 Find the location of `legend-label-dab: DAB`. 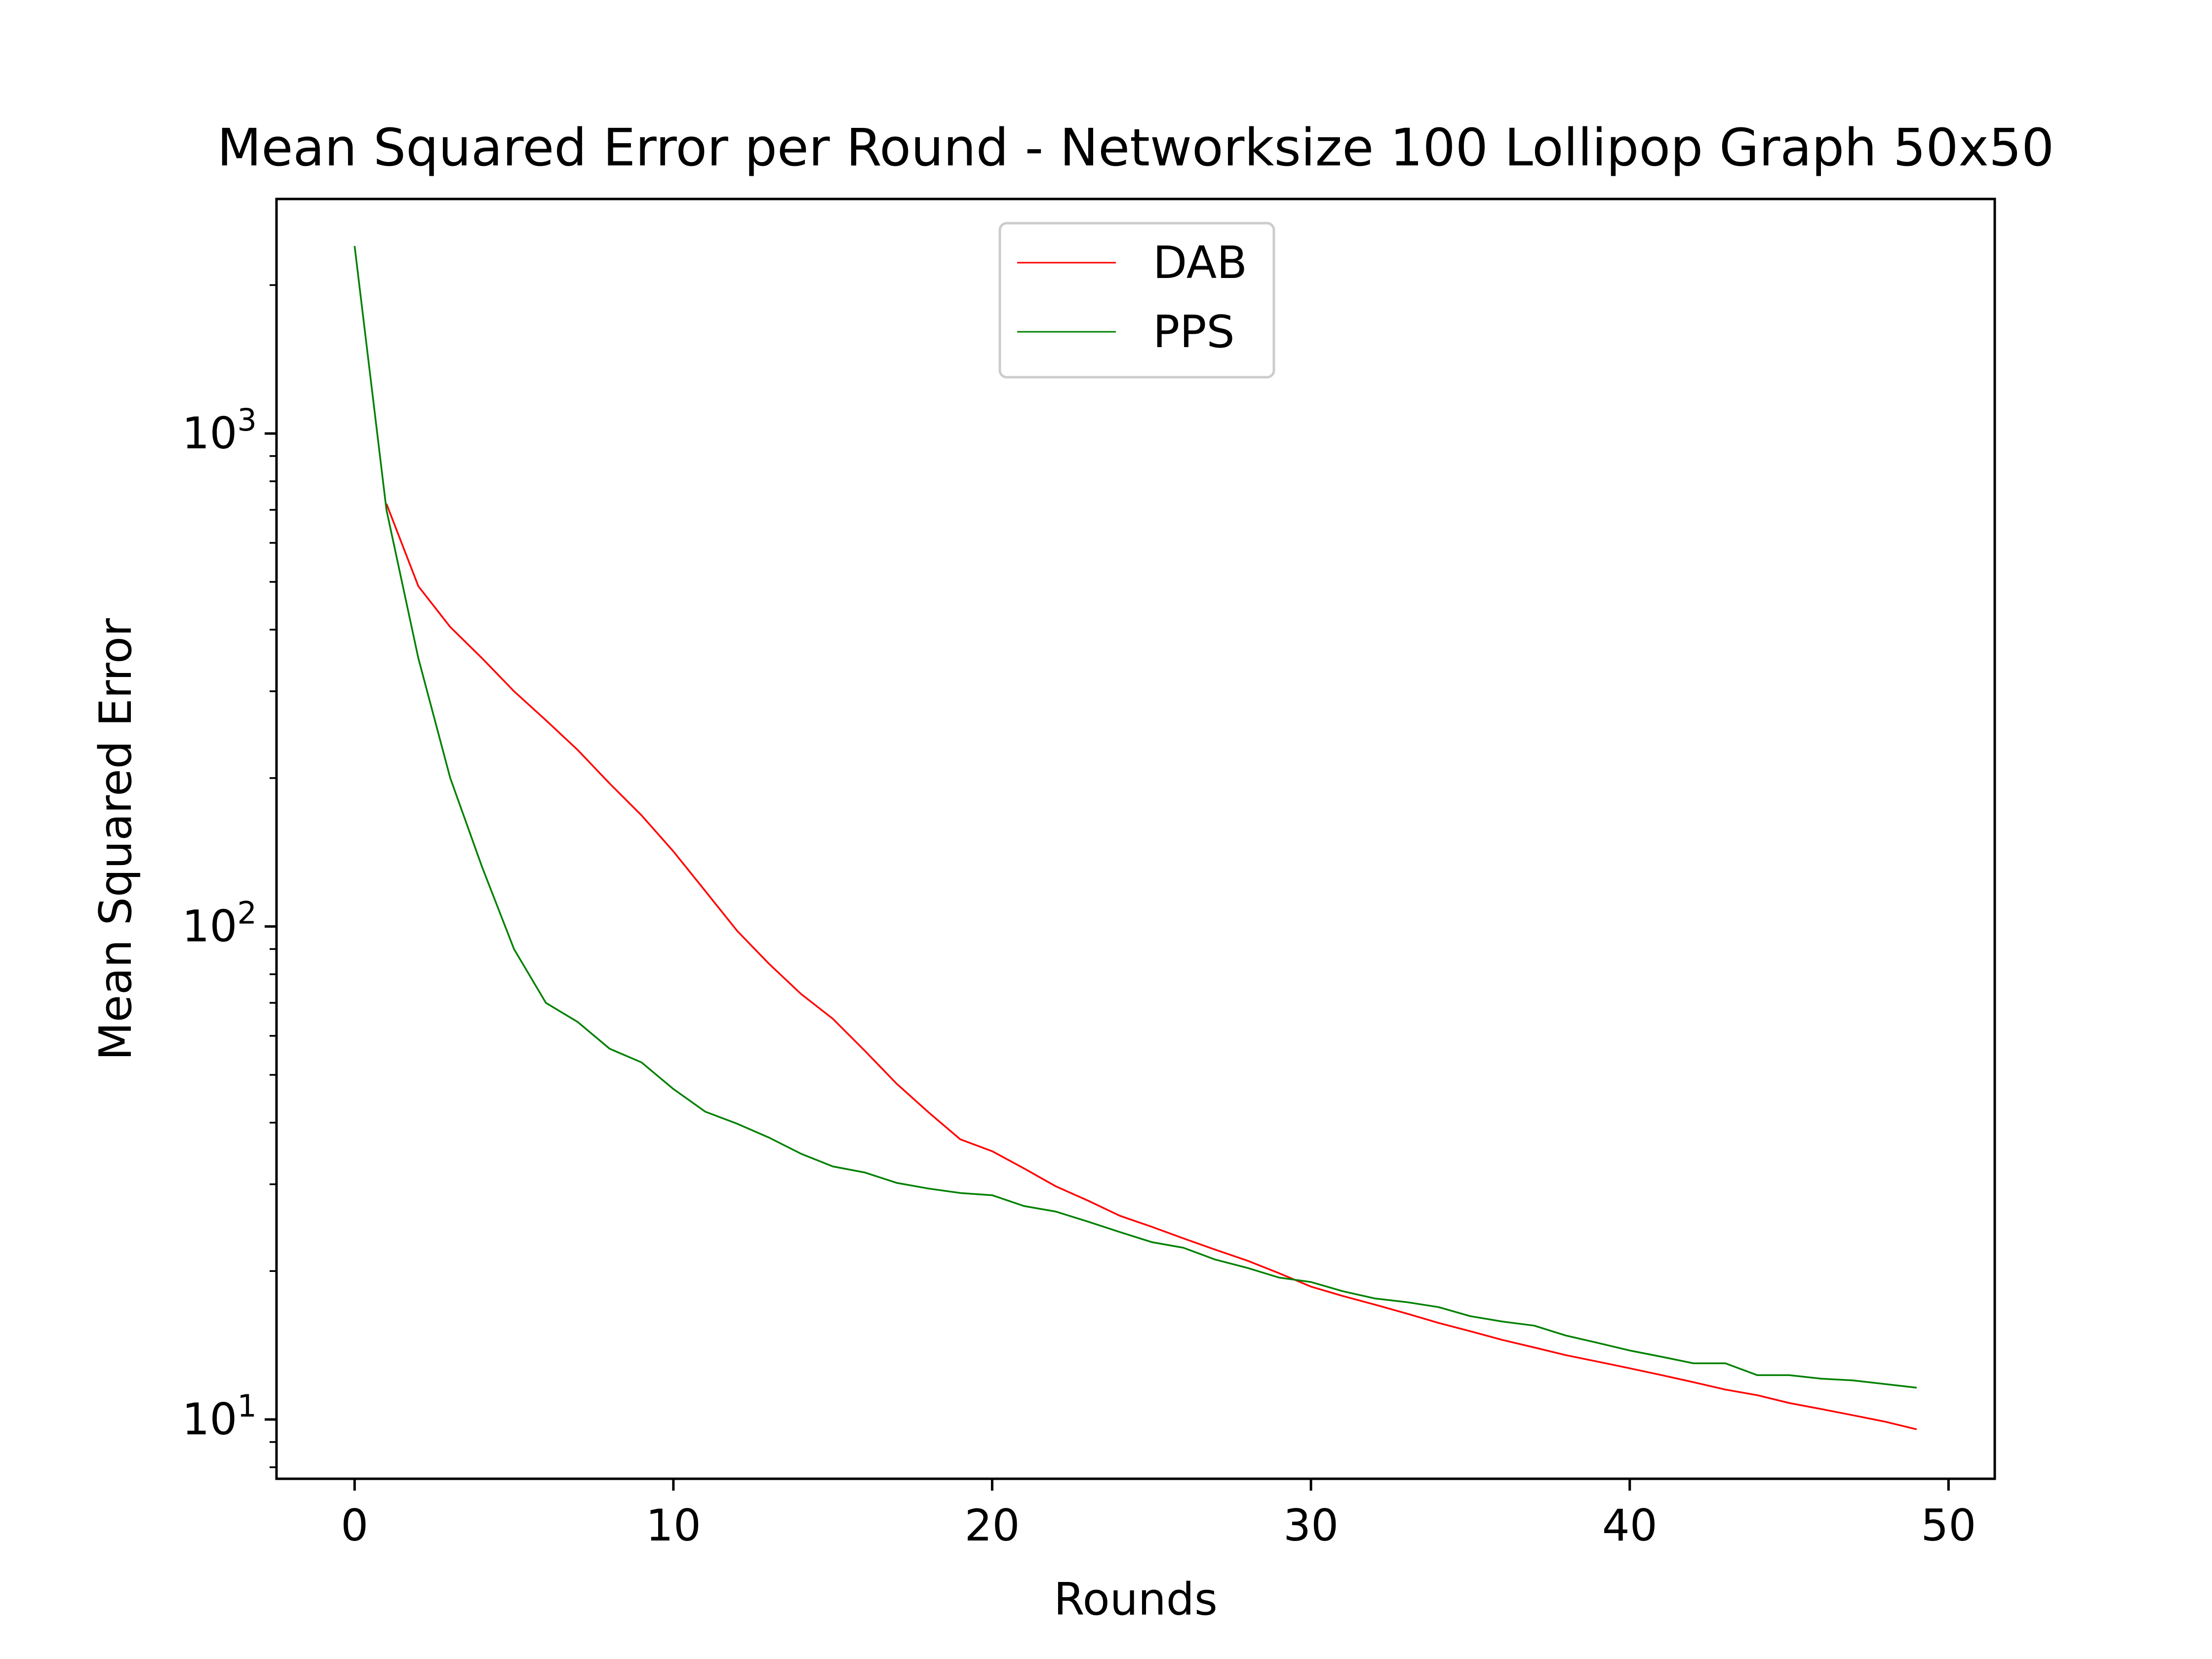

legend-label-dab: DAB is located at coordinates (1200, 263).